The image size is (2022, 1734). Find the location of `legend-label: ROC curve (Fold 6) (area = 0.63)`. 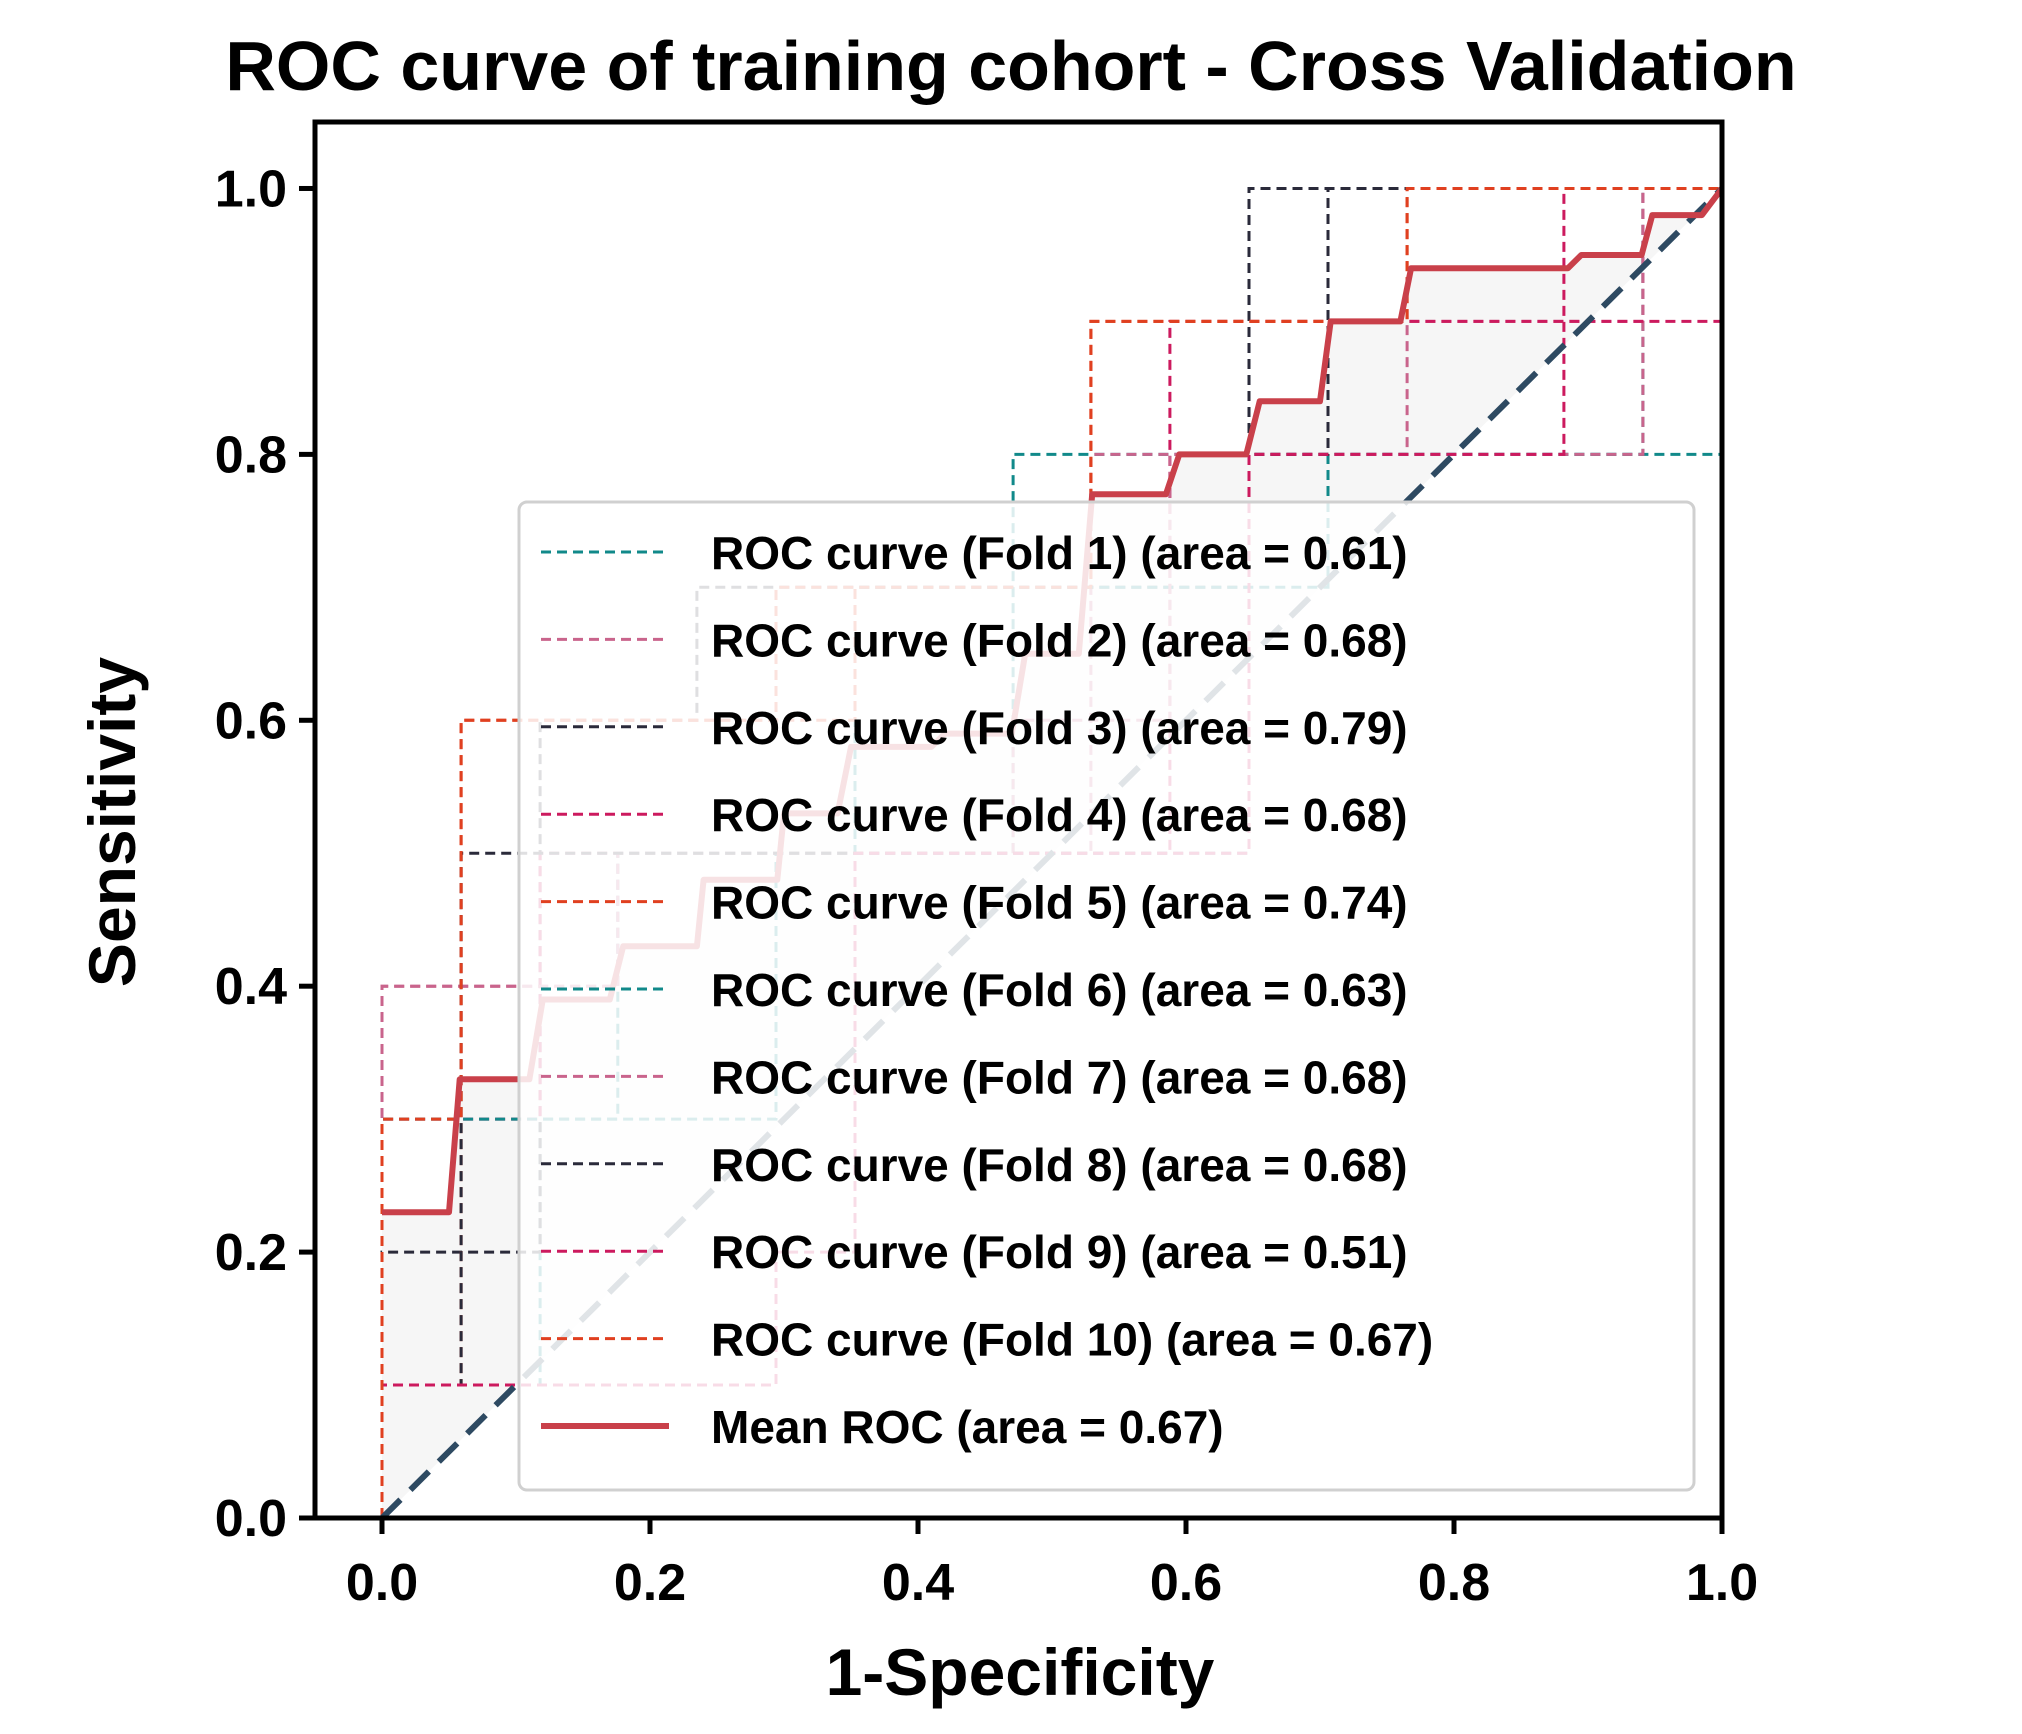

legend-label: ROC curve (Fold 6) (area = 0.63) is located at coordinates (1059, 990).